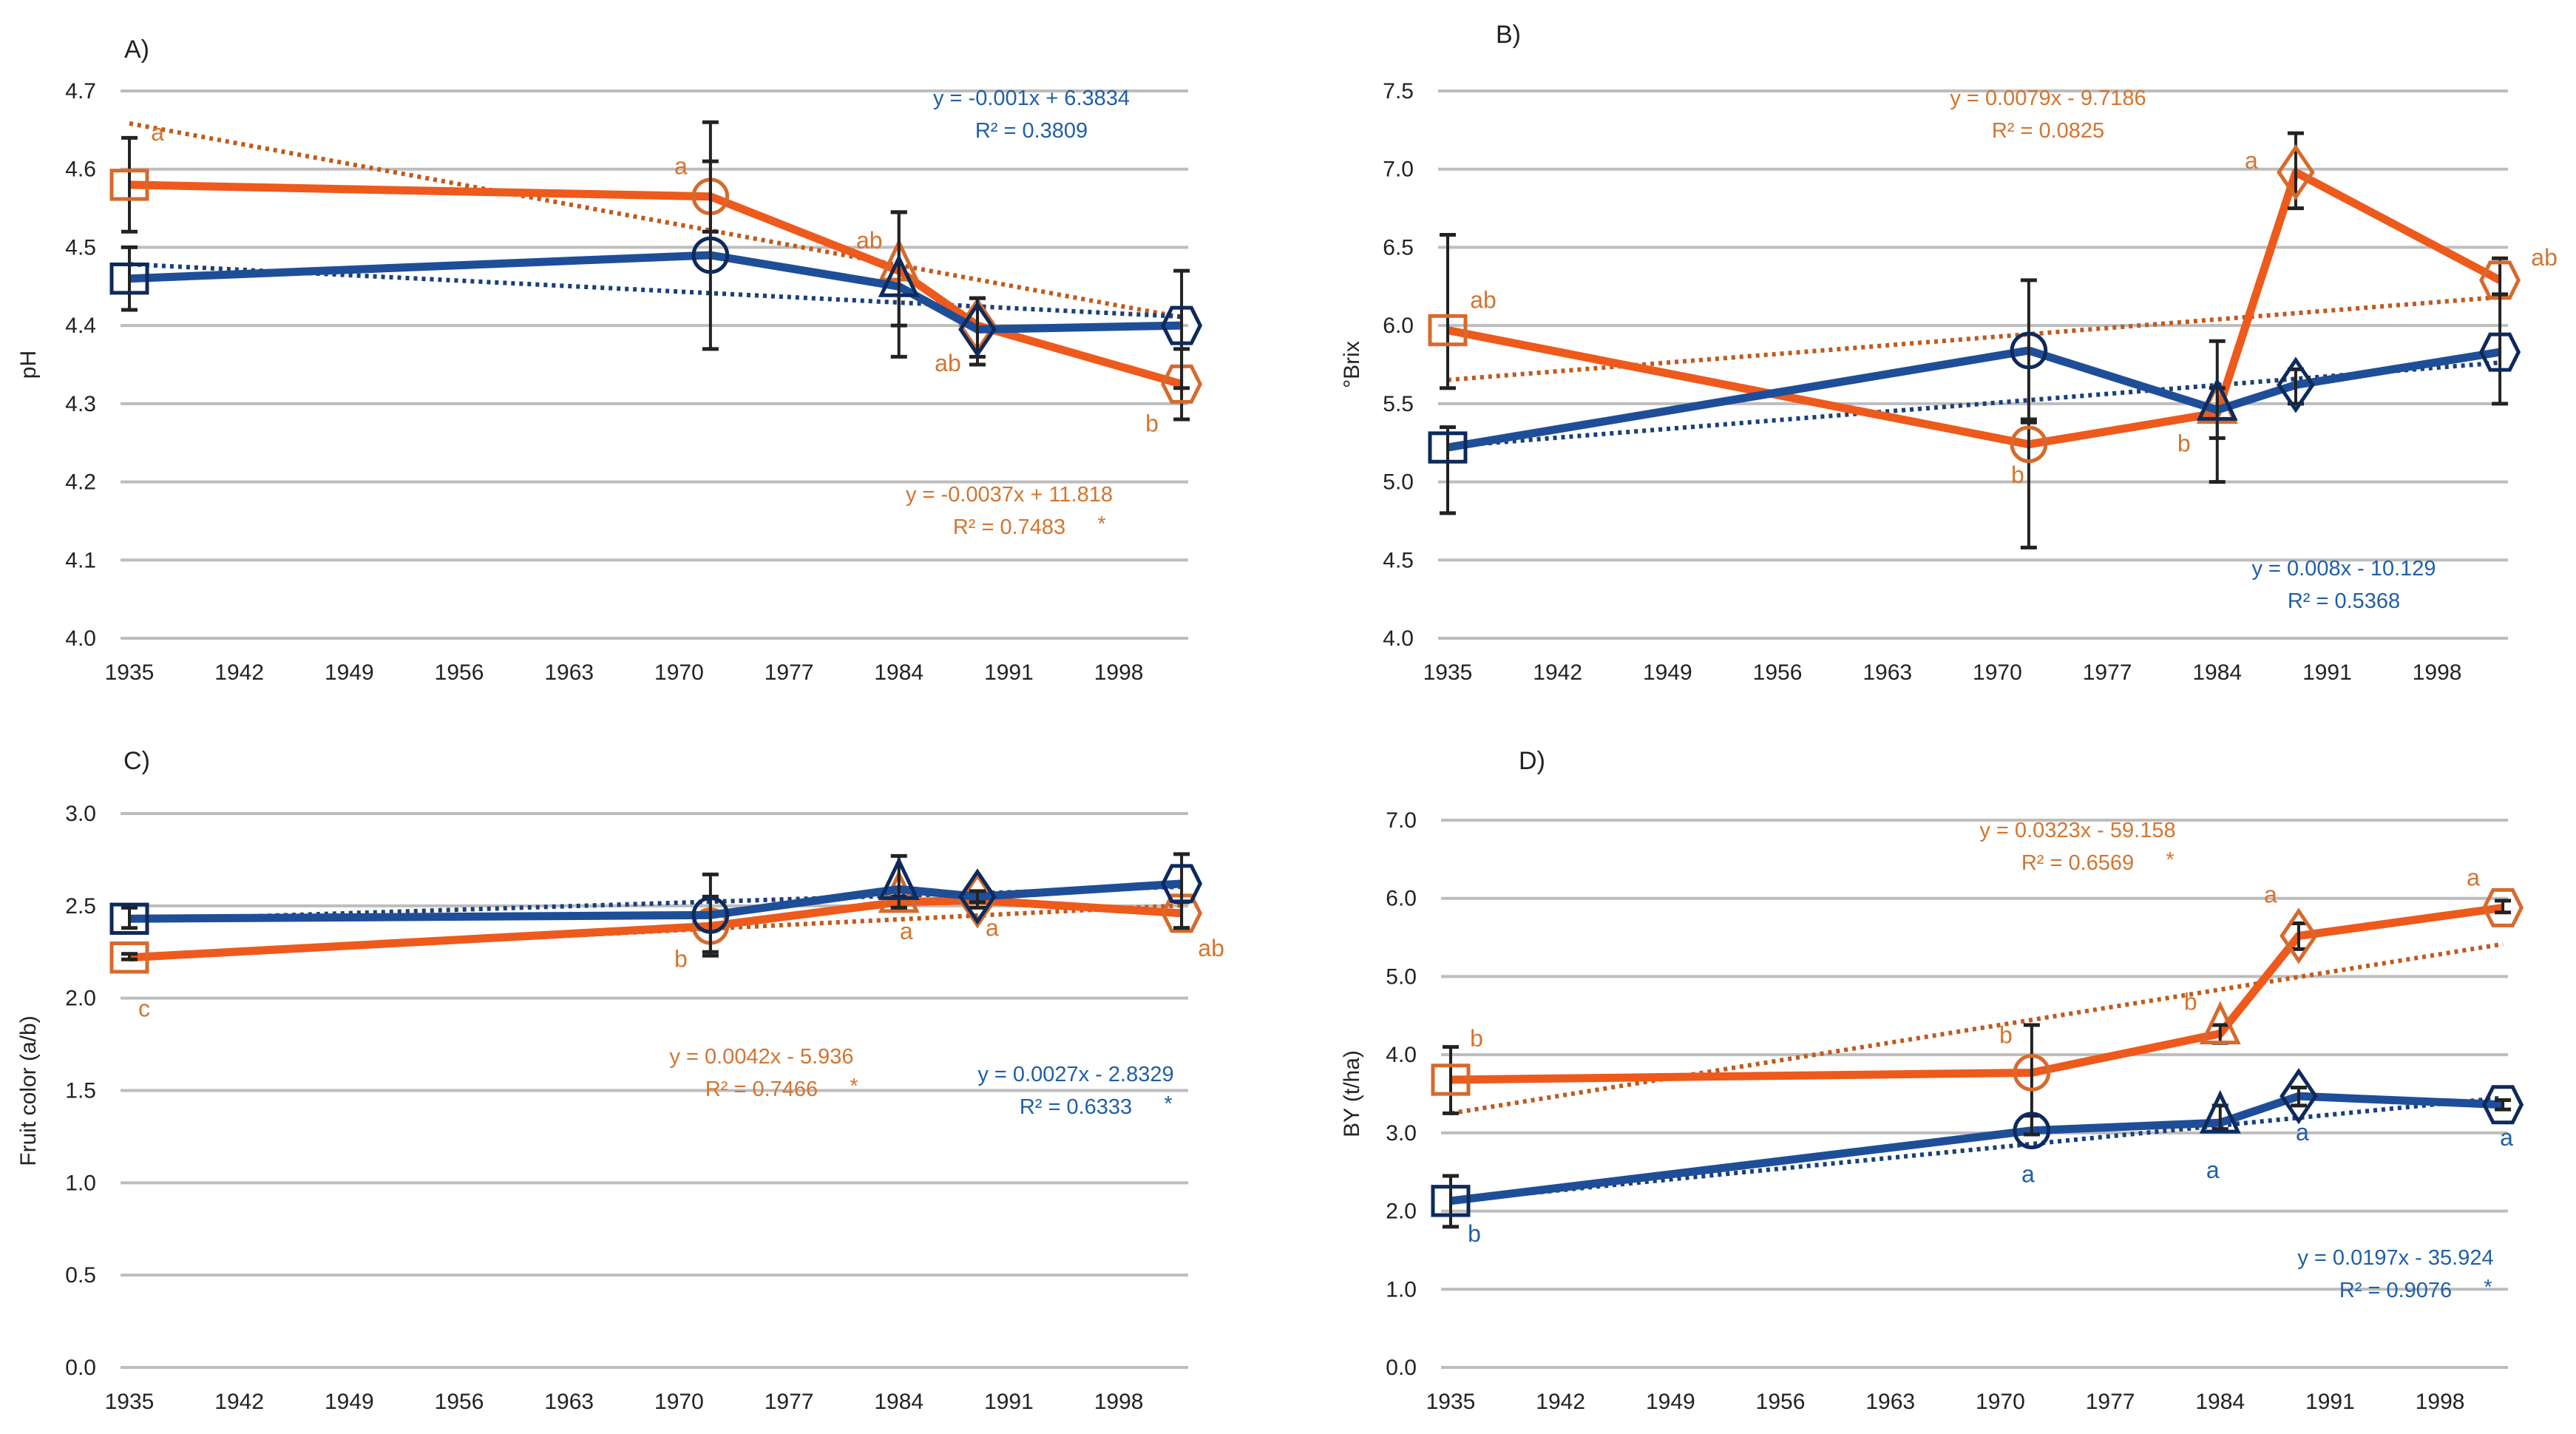 Image resolution: width=2576 pixels, height=1434 pixels. I want to click on y-tick-label: 3.0, so click(80, 814).